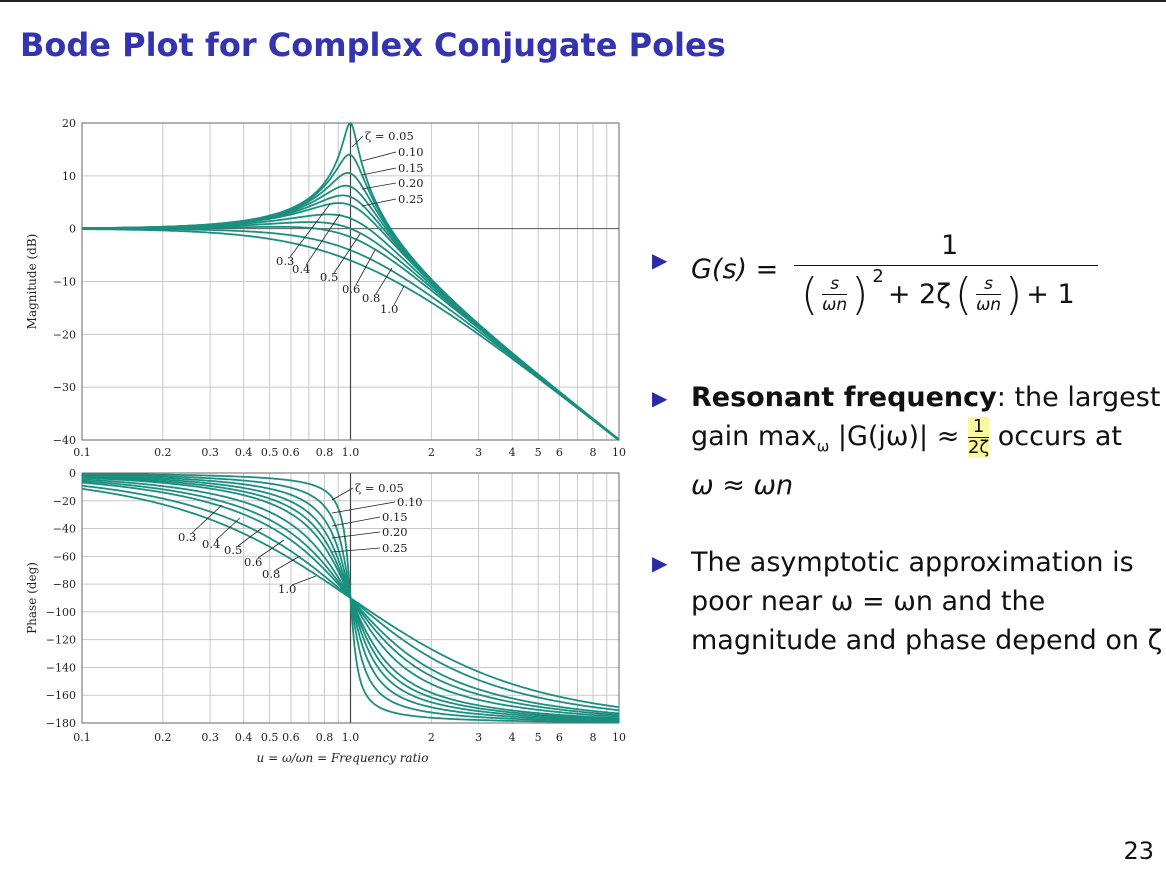 This screenshot has width=1166, height=875. What do you see at coordinates (163, 452) in the screenshot?
I see `x-tick-label: 0.2` at bounding box center [163, 452].